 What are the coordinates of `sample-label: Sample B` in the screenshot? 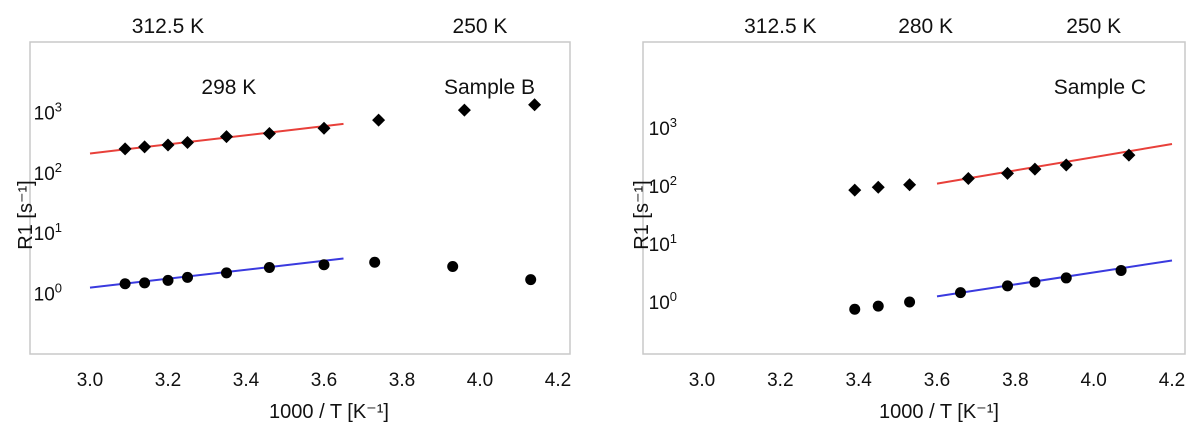 It's located at (489, 87).